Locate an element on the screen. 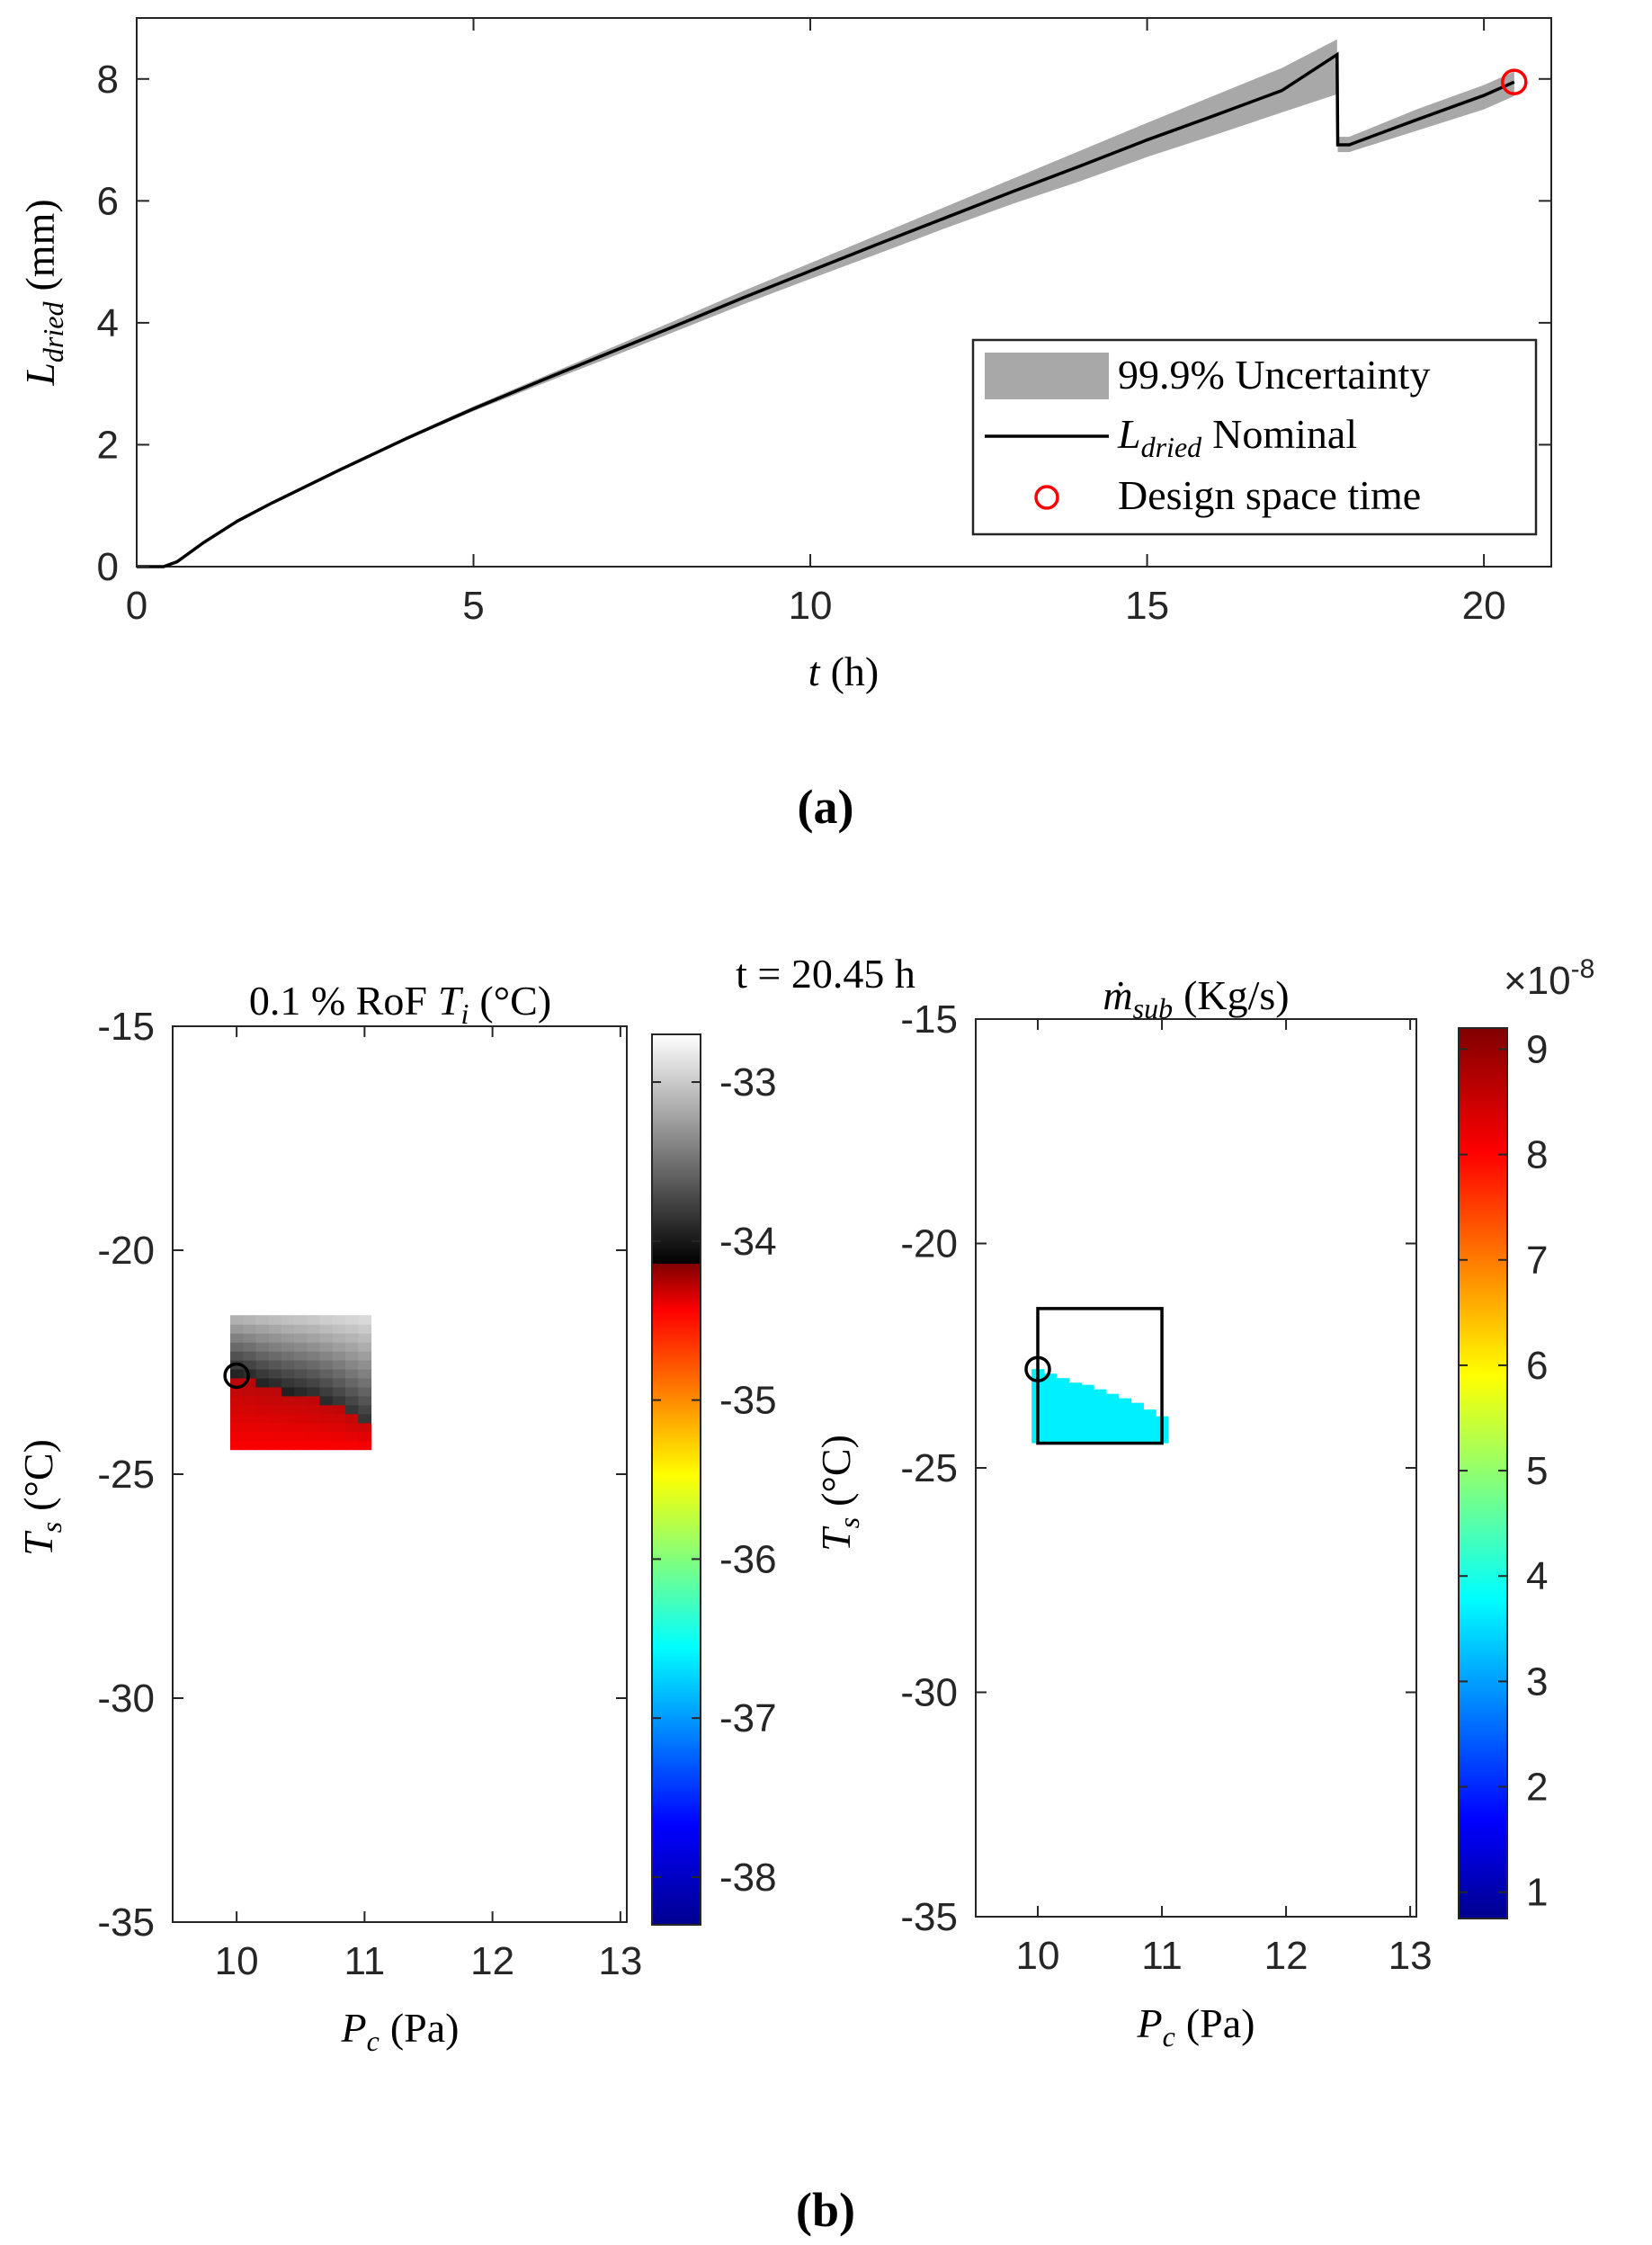  colorbar-tick-label: -37 is located at coordinates (748, 1718).